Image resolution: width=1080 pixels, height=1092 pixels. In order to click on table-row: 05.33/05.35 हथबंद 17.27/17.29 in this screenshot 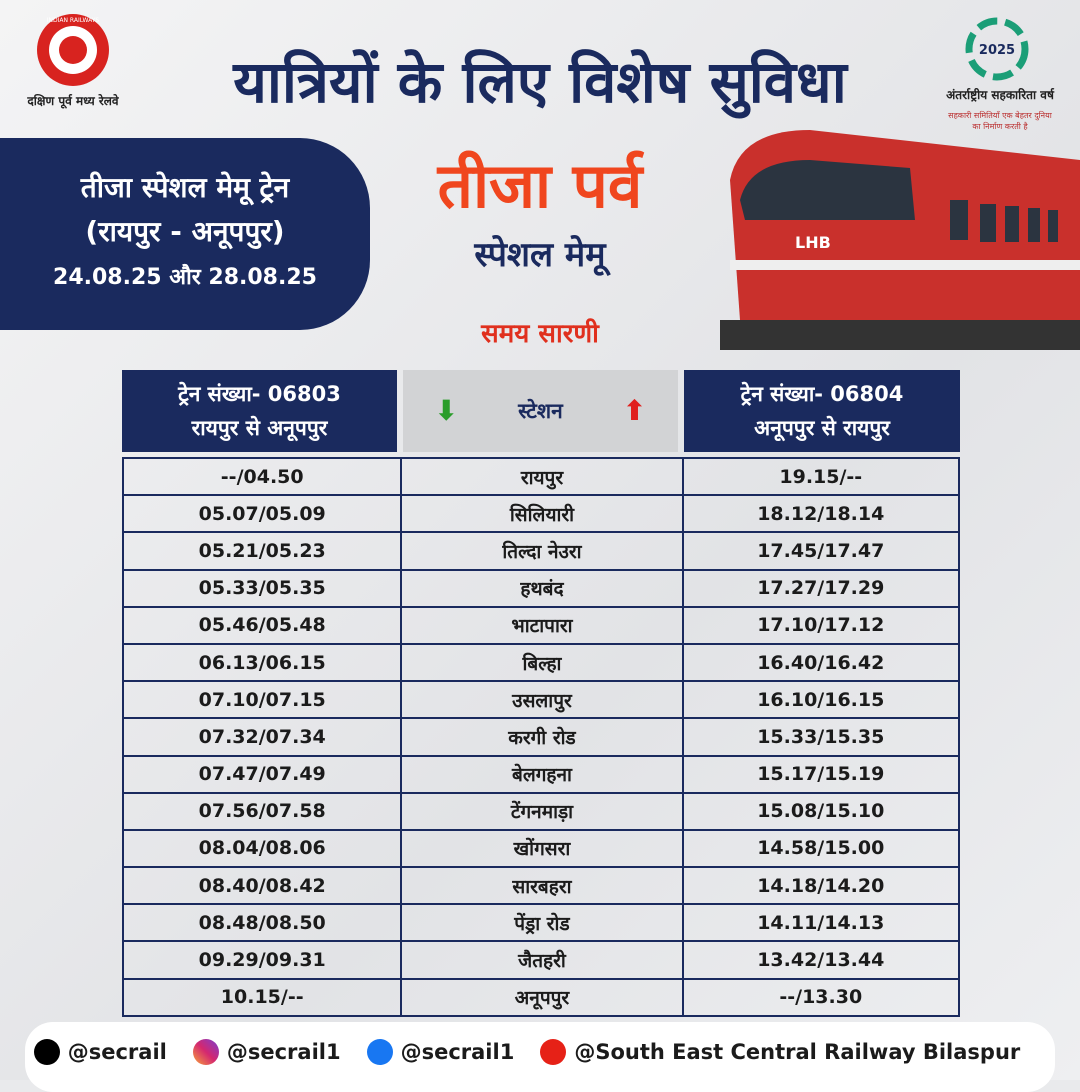, I will do `click(541, 588)`.